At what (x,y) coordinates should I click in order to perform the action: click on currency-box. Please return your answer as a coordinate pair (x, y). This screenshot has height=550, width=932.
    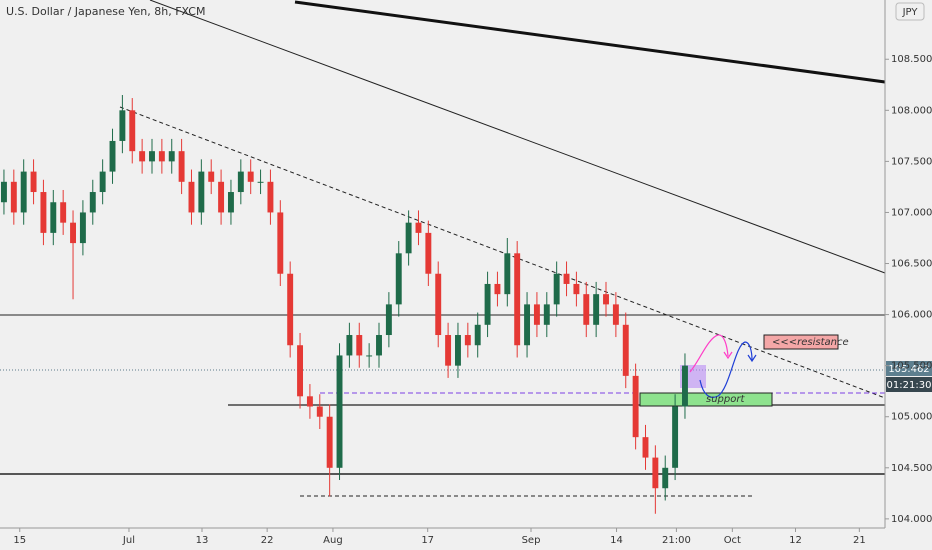
    Looking at the image, I should click on (910, 11).